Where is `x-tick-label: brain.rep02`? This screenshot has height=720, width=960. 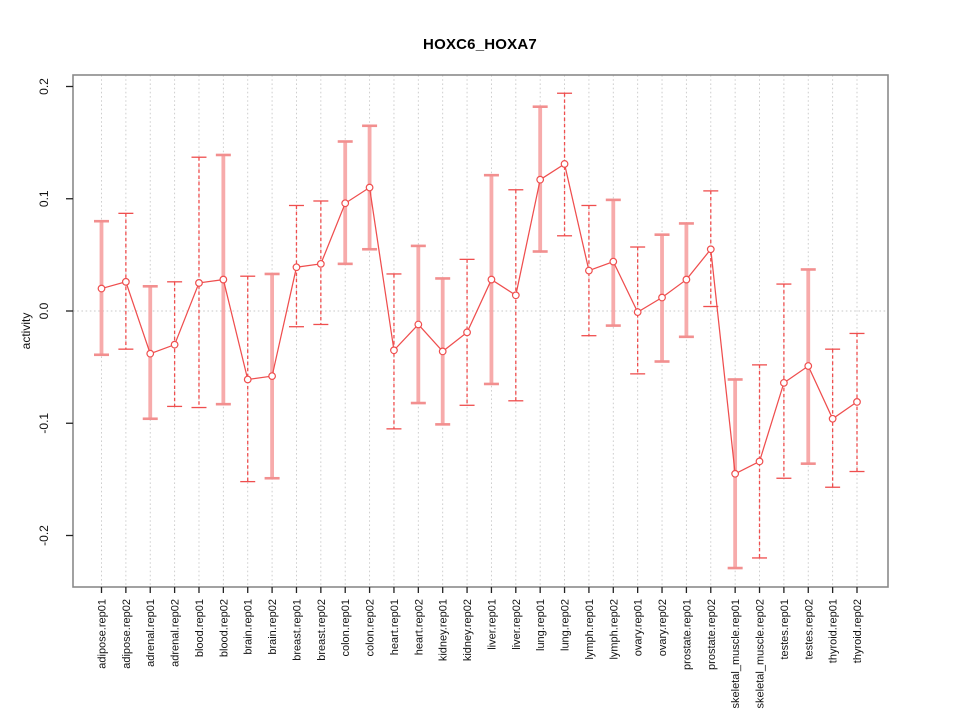 x-tick-label: brain.rep02 is located at coordinates (273, 627).